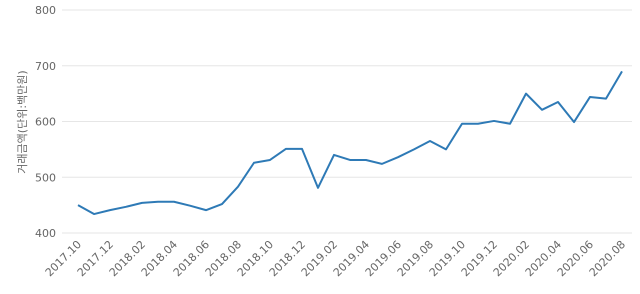 The height and width of the screenshot is (294, 640). I want to click on y-tick-label: 800, so click(45, 10).